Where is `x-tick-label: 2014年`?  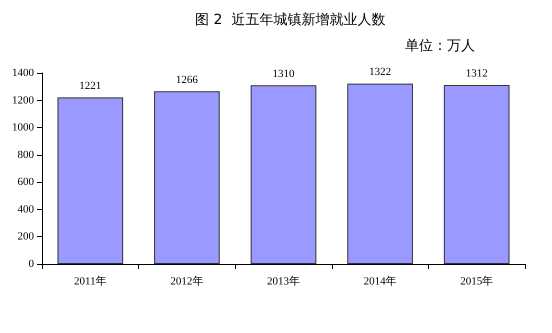 x-tick-label: 2014年 is located at coordinates (380, 282).